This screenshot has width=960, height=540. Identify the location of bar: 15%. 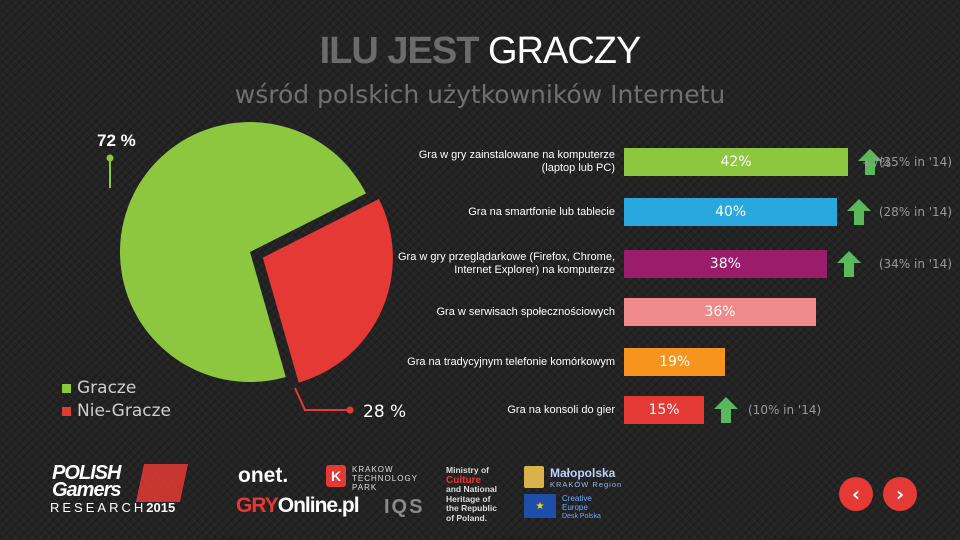
(664, 410).